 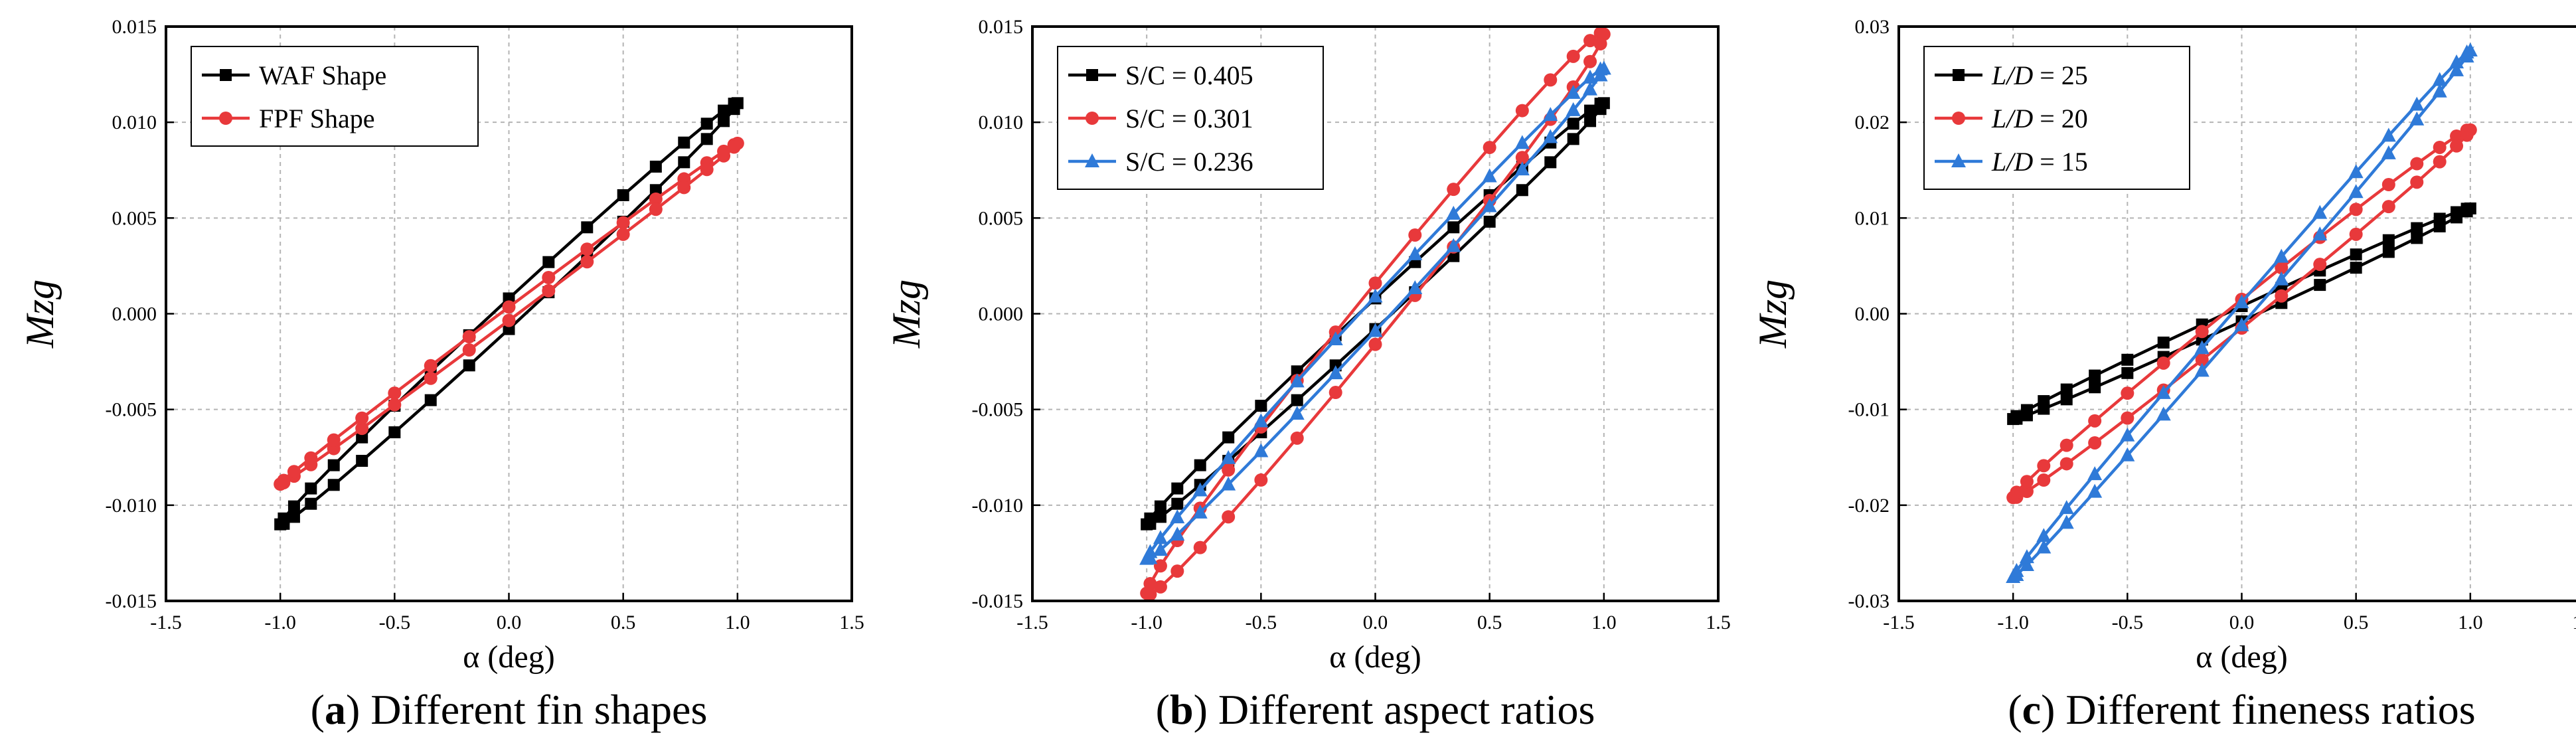 I want to click on x-axis-title: α (deg), so click(x=508, y=657).